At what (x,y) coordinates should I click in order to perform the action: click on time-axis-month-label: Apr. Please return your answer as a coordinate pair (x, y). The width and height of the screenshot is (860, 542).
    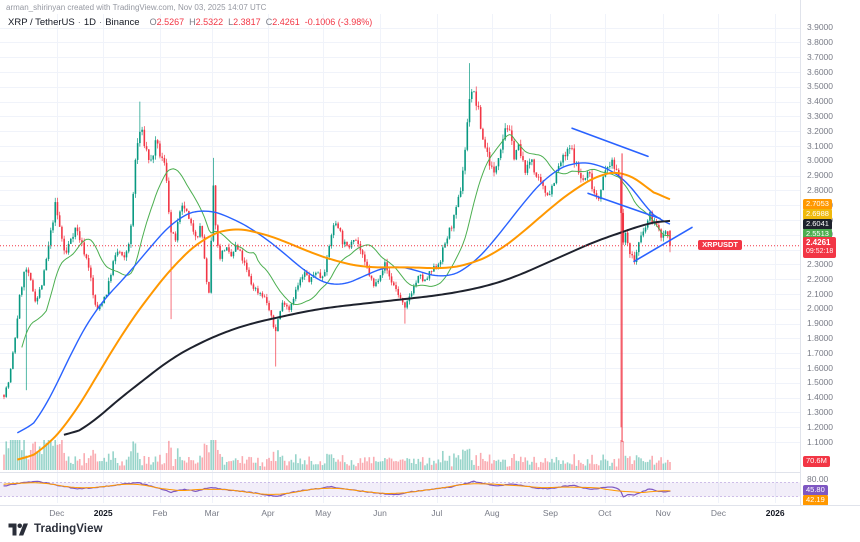
    Looking at the image, I should click on (268, 513).